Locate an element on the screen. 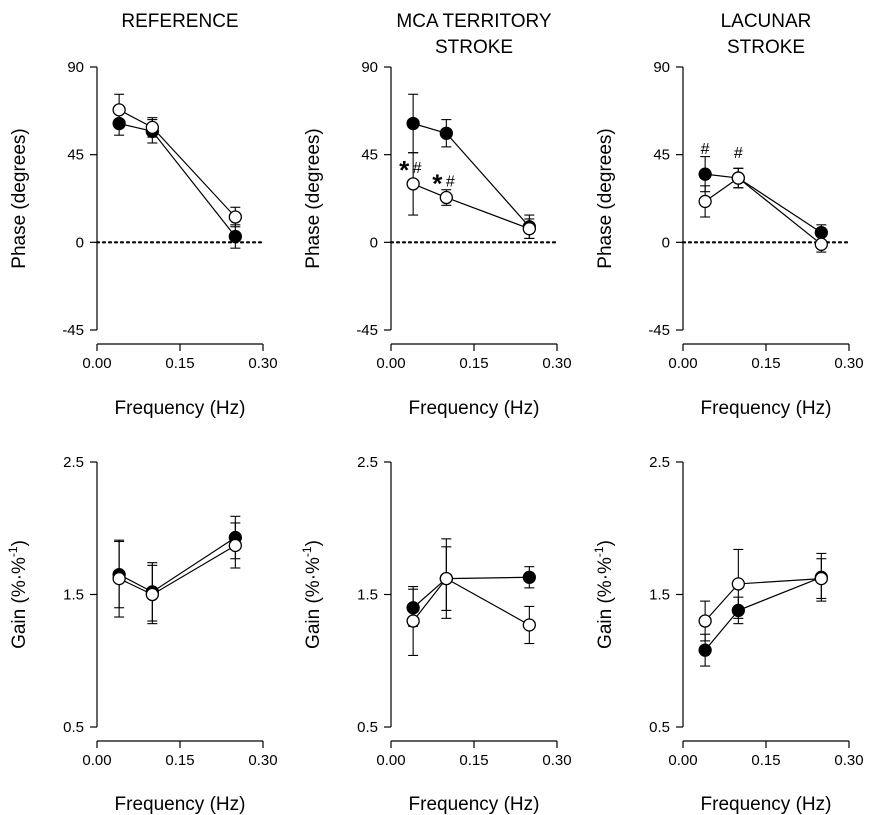 The height and width of the screenshot is (815, 871). chart-title: MCA TERRITORY is located at coordinates (474, 21).